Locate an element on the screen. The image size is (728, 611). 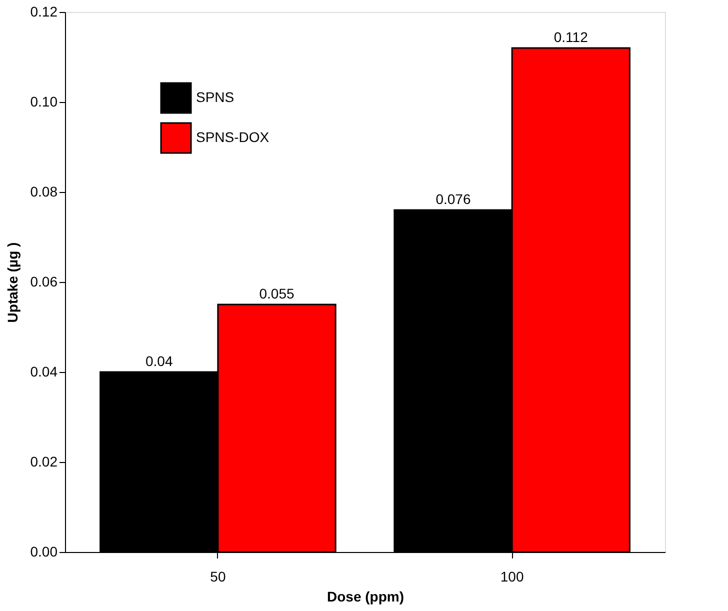
data-label: 0.055 is located at coordinates (276, 294).